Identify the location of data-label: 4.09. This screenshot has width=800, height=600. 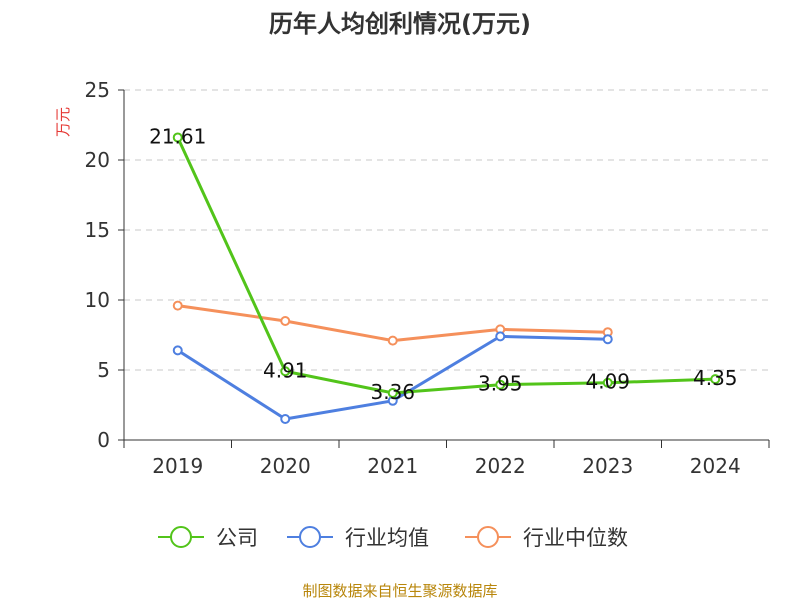
(607, 382).